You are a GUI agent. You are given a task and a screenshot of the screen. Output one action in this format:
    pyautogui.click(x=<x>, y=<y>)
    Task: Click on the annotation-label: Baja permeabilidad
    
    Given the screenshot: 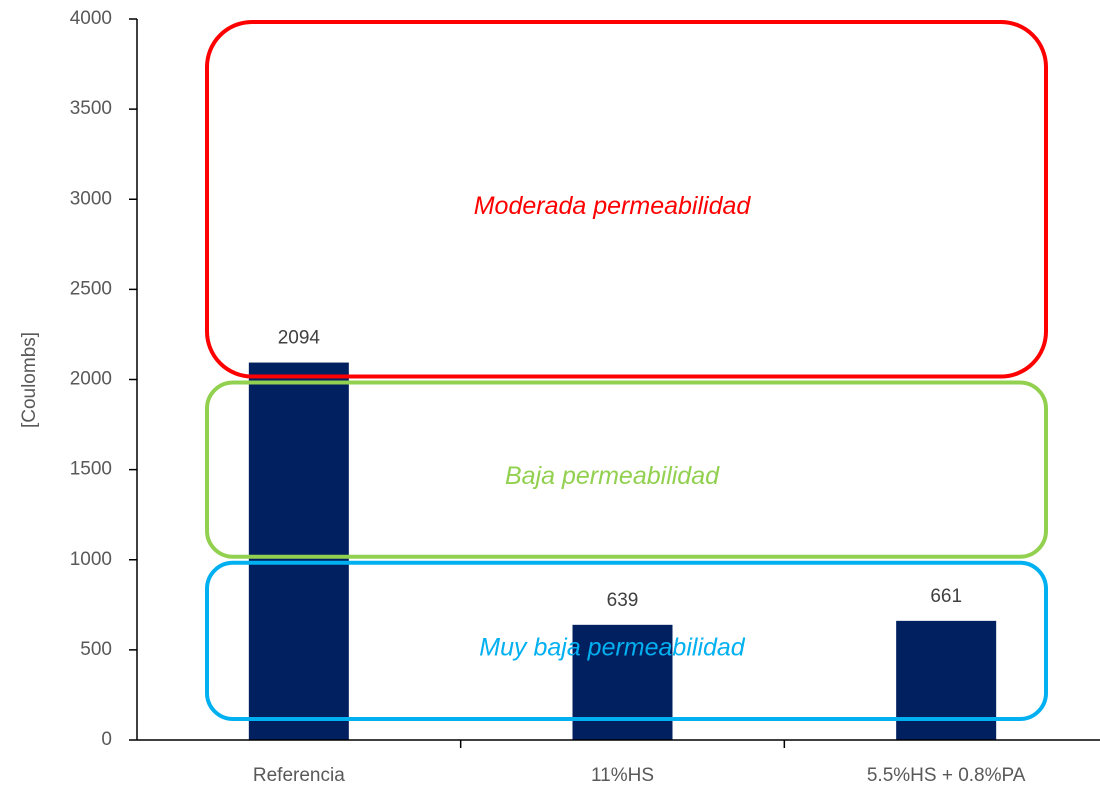 What is the action you would take?
    pyautogui.click(x=612, y=476)
    